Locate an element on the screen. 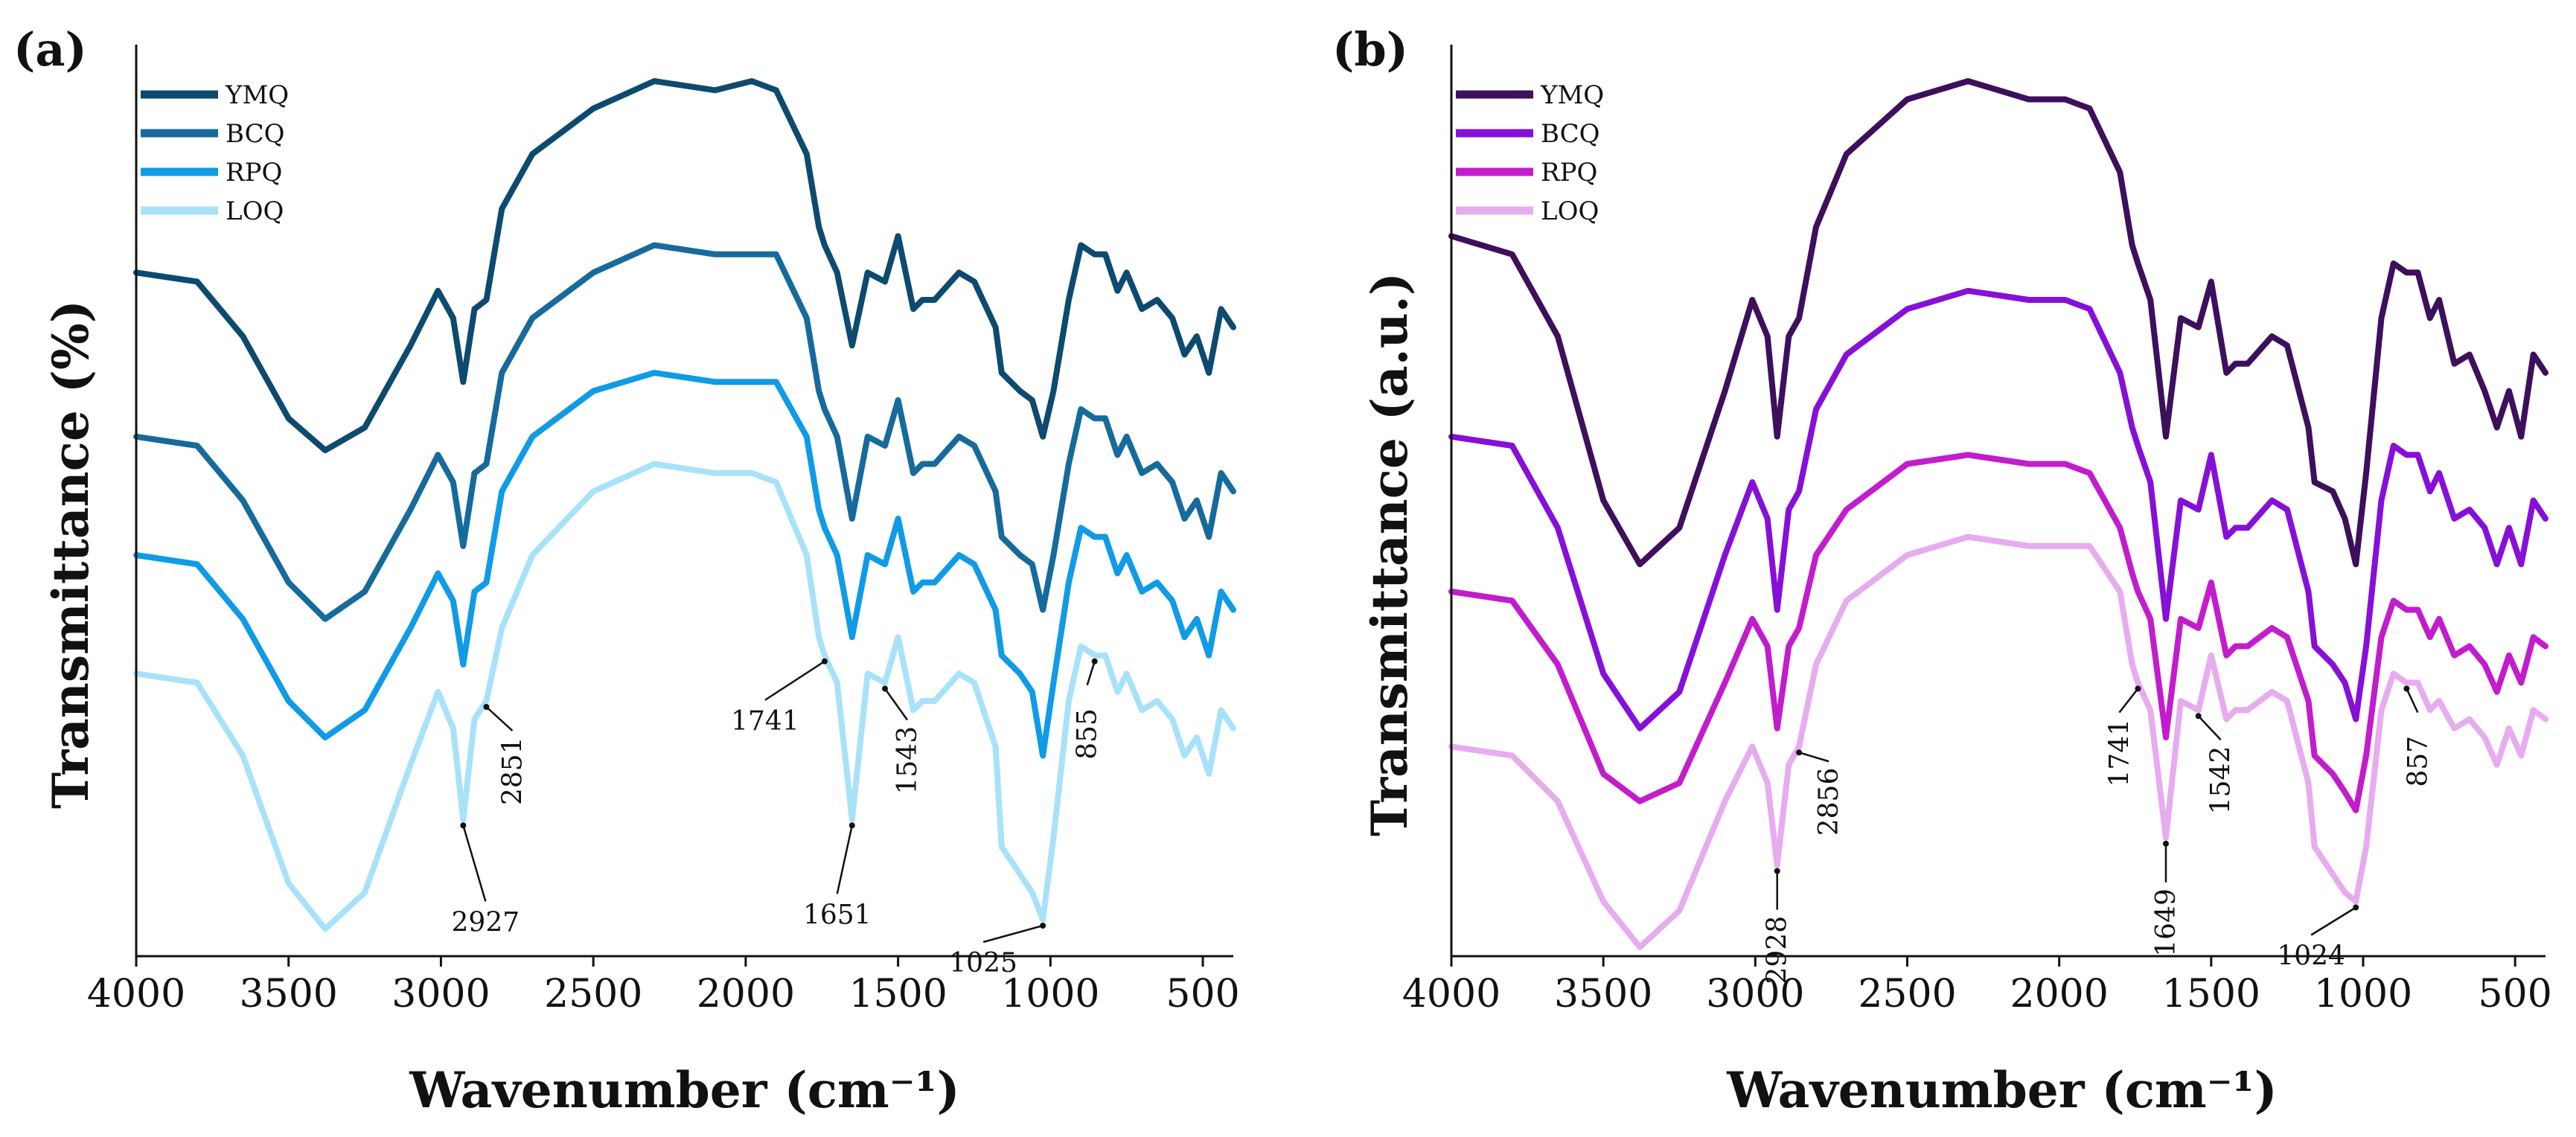 Image resolution: width=2576 pixels, height=1137 pixels. peak-annotation: 1542 is located at coordinates (2216, 764).